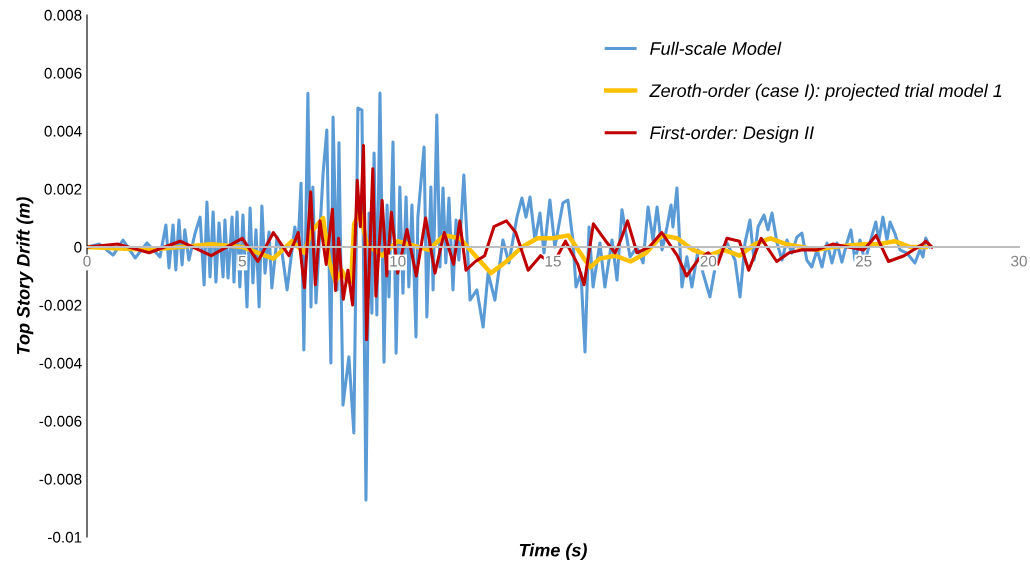  I want to click on y-tick-label: -0.008, so click(60, 479).